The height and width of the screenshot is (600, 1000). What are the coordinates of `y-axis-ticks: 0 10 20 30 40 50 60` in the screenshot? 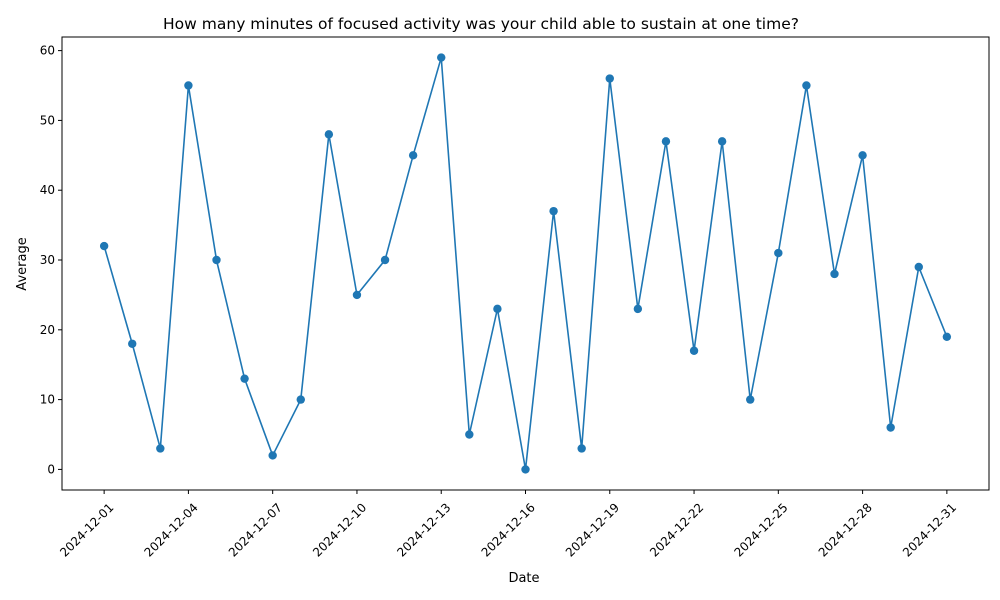 It's located at (51, 260).